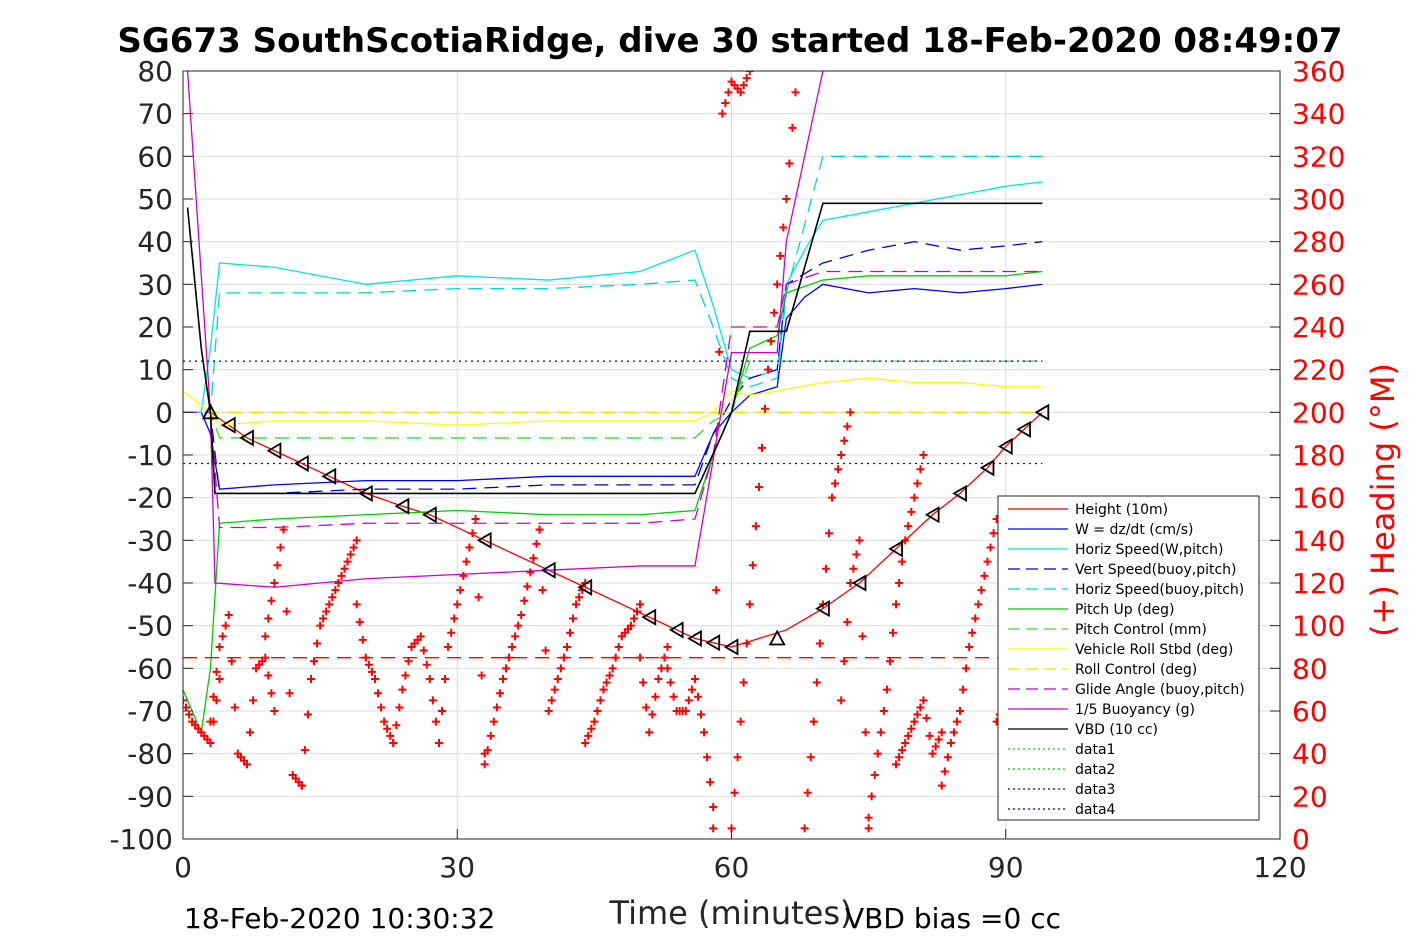 This screenshot has width=1417, height=945. What do you see at coordinates (150, 583) in the screenshot?
I see `left-tick-label: -40` at bounding box center [150, 583].